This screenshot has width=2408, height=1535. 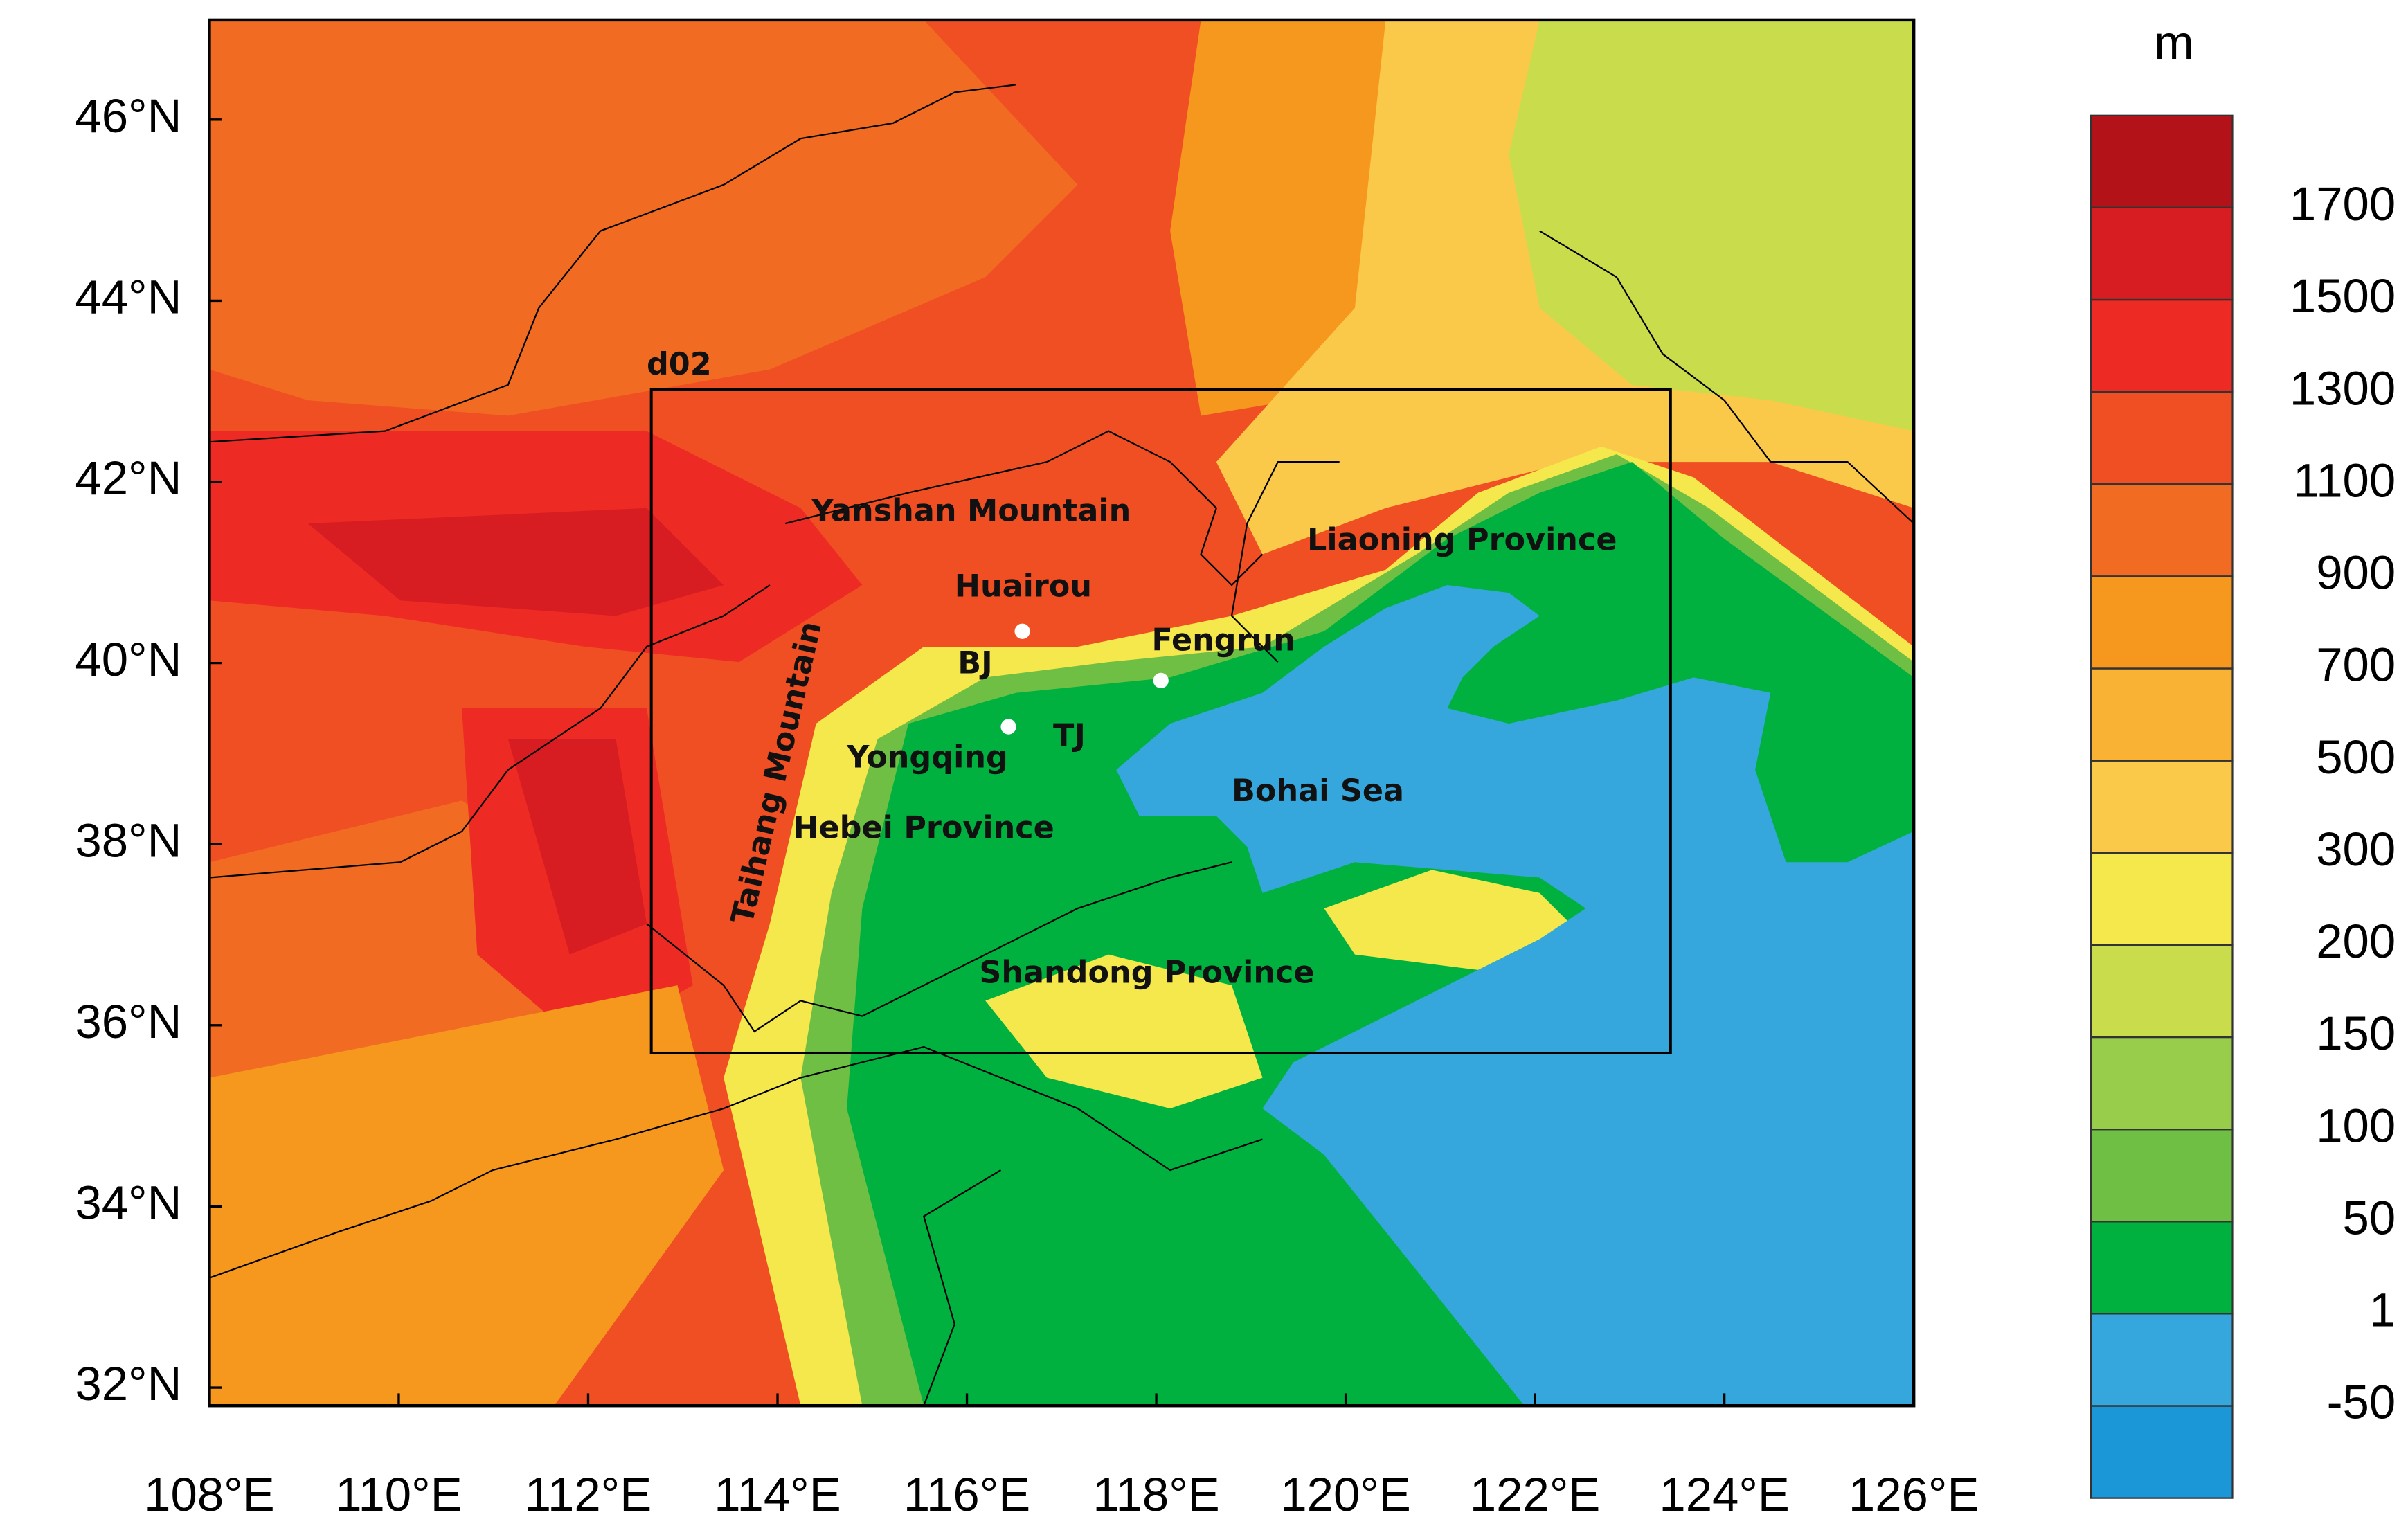 What do you see at coordinates (1156, 1494) in the screenshot?
I see `x-tick-label: 118°E` at bounding box center [1156, 1494].